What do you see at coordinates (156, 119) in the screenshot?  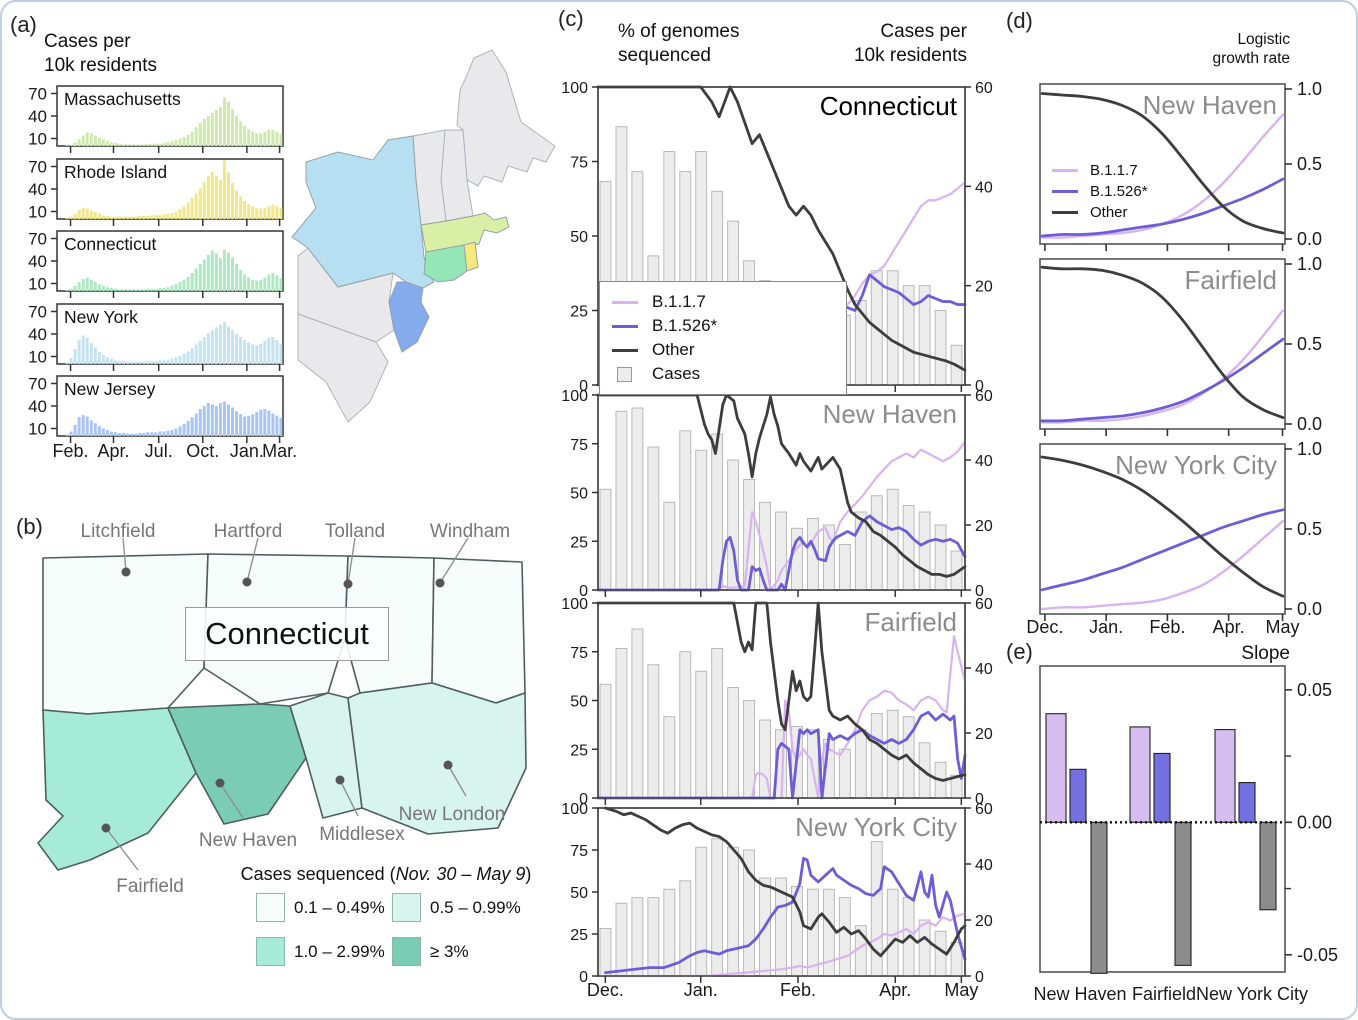 I see `state-chart-0: 70 40 10 Massachusetts` at bounding box center [156, 119].